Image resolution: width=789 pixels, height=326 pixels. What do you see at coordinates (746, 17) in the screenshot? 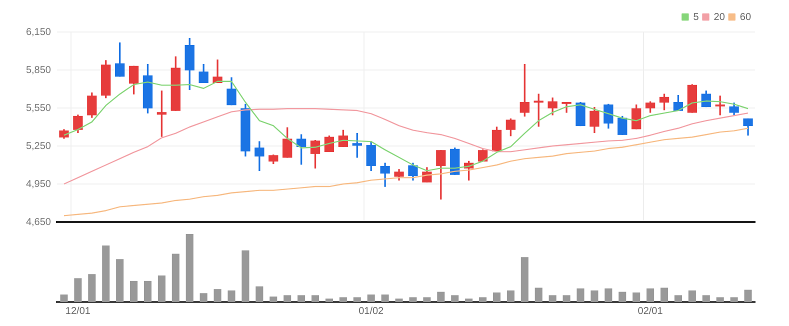
I see `legend-label: 60` at bounding box center [746, 17].